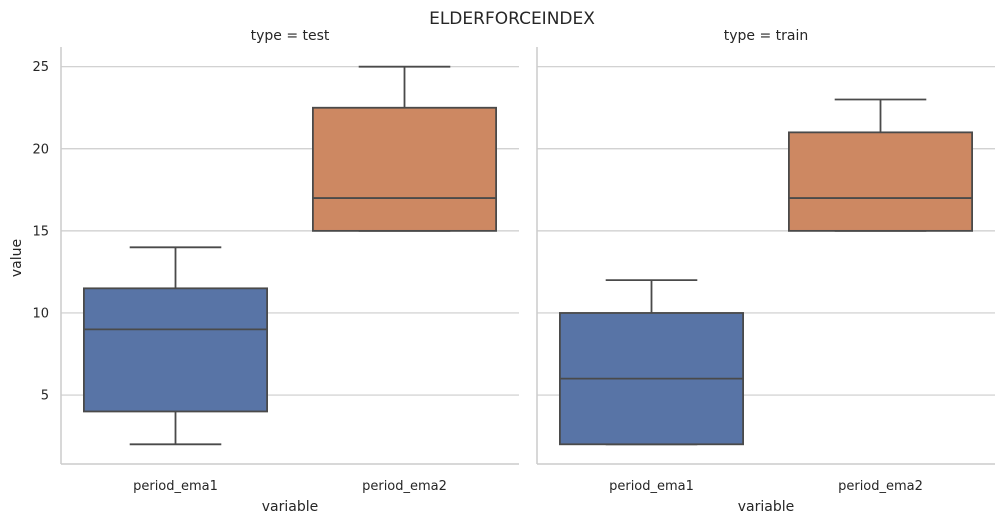 This screenshot has width=1004, height=522. What do you see at coordinates (17, 258) in the screenshot?
I see `y-axis-label: value` at bounding box center [17, 258].